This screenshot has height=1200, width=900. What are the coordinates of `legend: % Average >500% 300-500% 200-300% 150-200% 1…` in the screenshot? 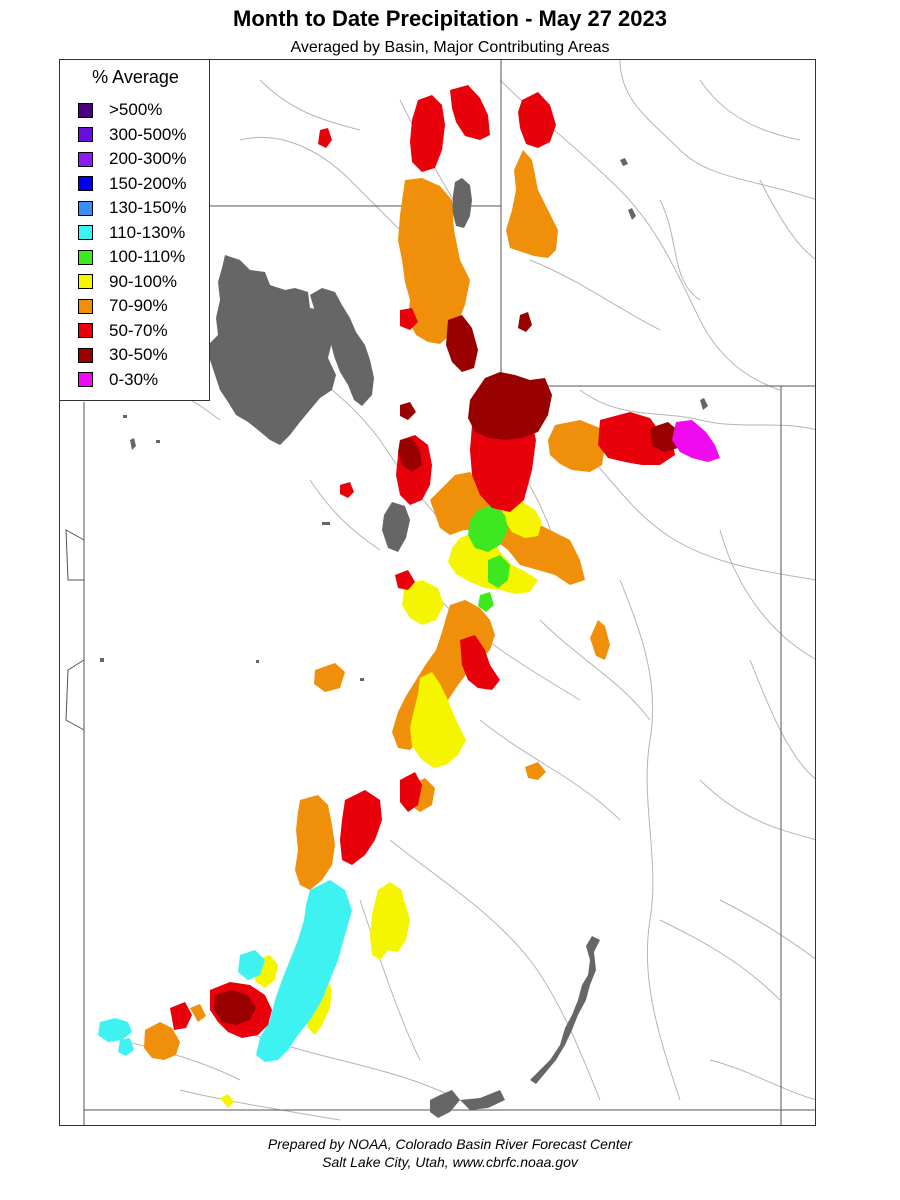 It's located at (134, 230).